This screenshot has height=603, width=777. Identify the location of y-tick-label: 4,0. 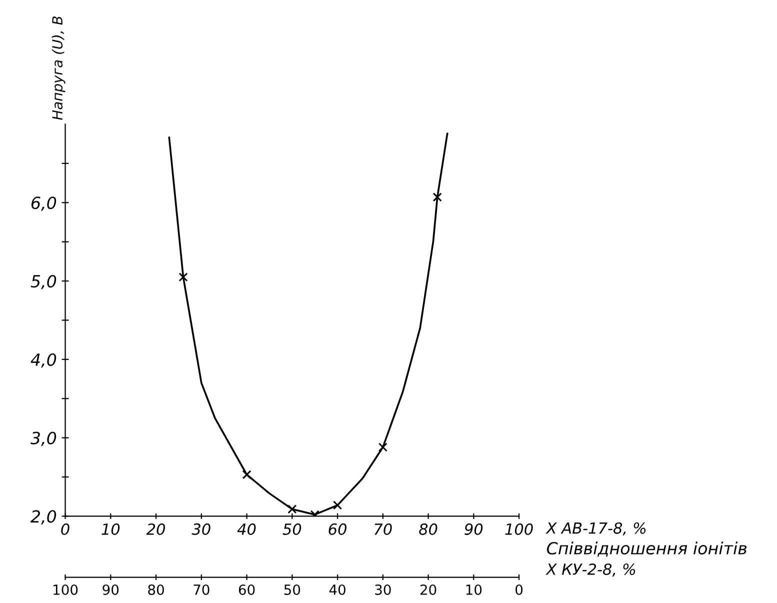
(43, 360).